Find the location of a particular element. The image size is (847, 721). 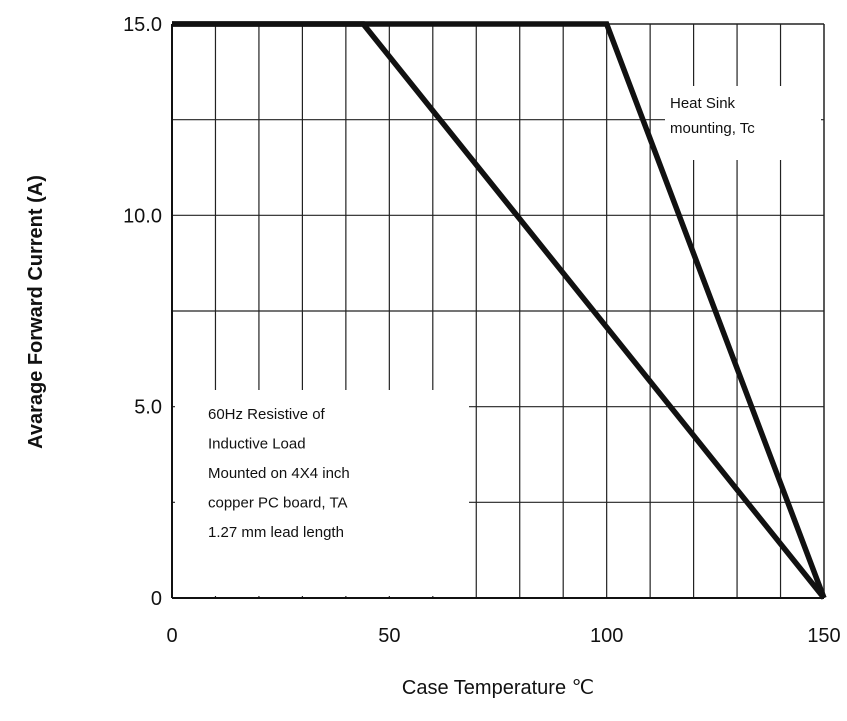

y-tick-label: 10.0 is located at coordinates (142, 216).